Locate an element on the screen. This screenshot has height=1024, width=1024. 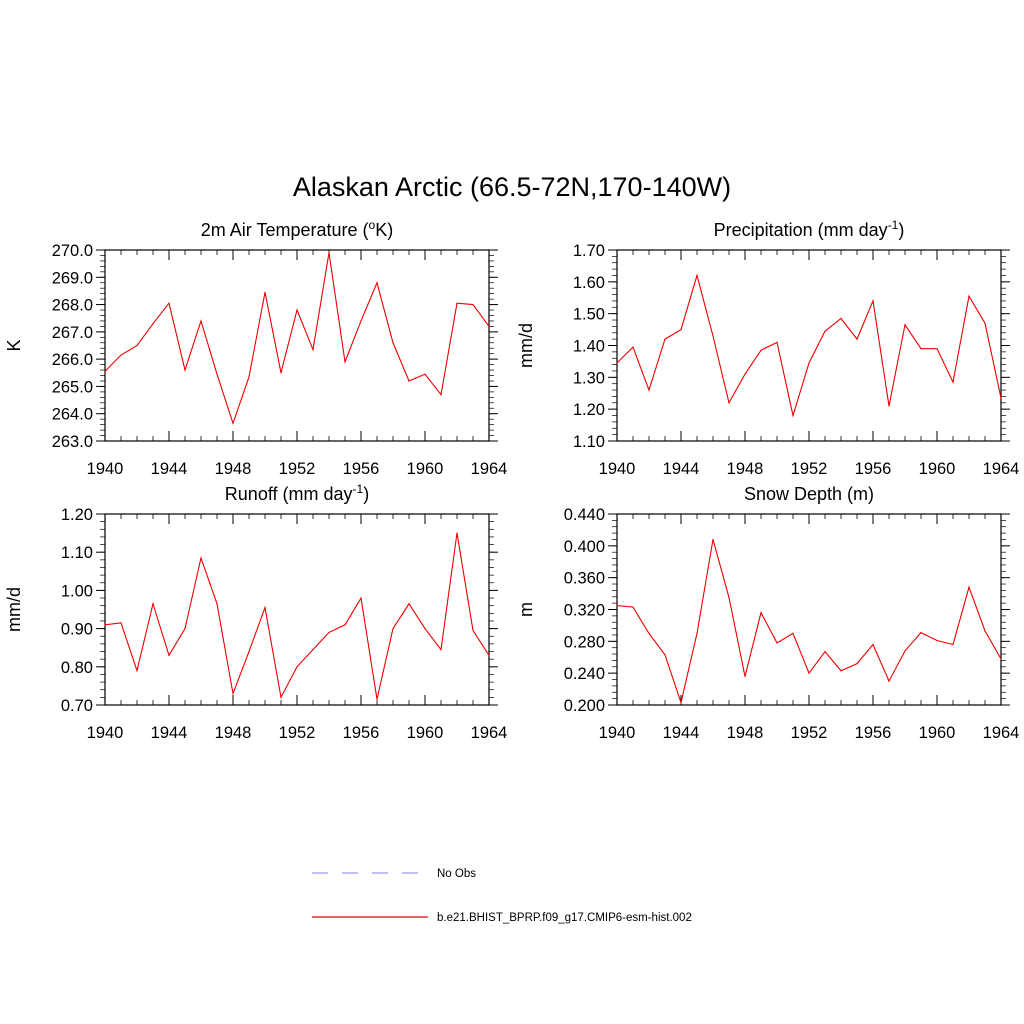
precipitation-xtick-label: 1948 is located at coordinates (745, 469).